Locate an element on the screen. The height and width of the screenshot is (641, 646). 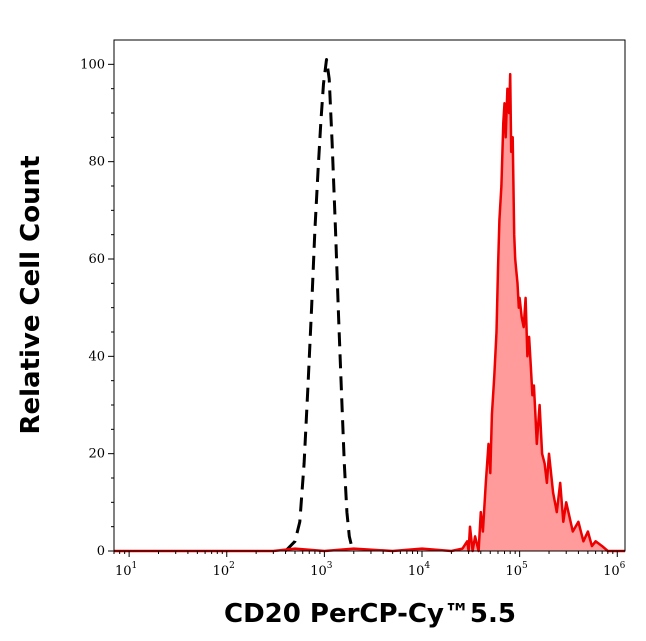
x-tick-label: 10¹ is located at coordinates (126, 570).